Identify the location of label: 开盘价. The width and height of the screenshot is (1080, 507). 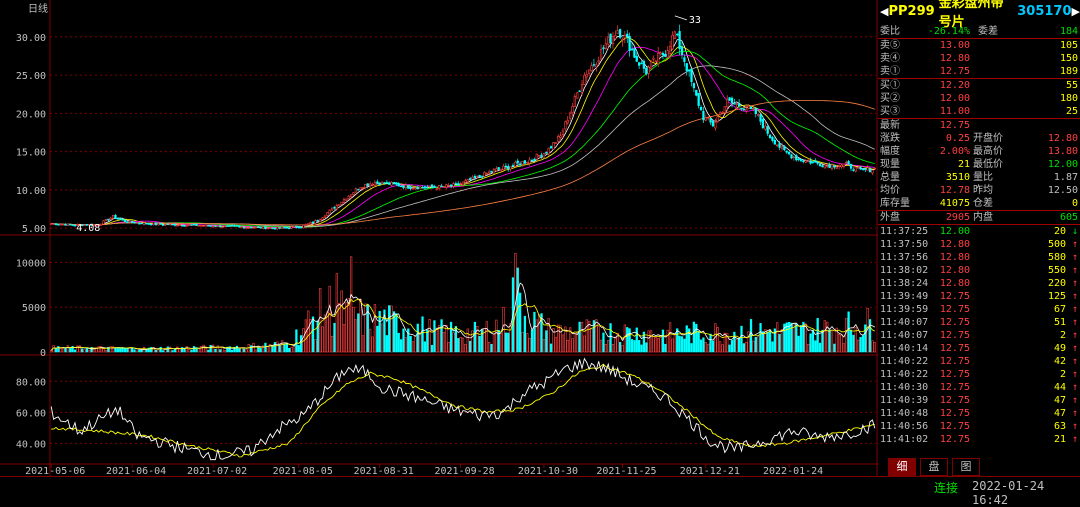
(988, 138).